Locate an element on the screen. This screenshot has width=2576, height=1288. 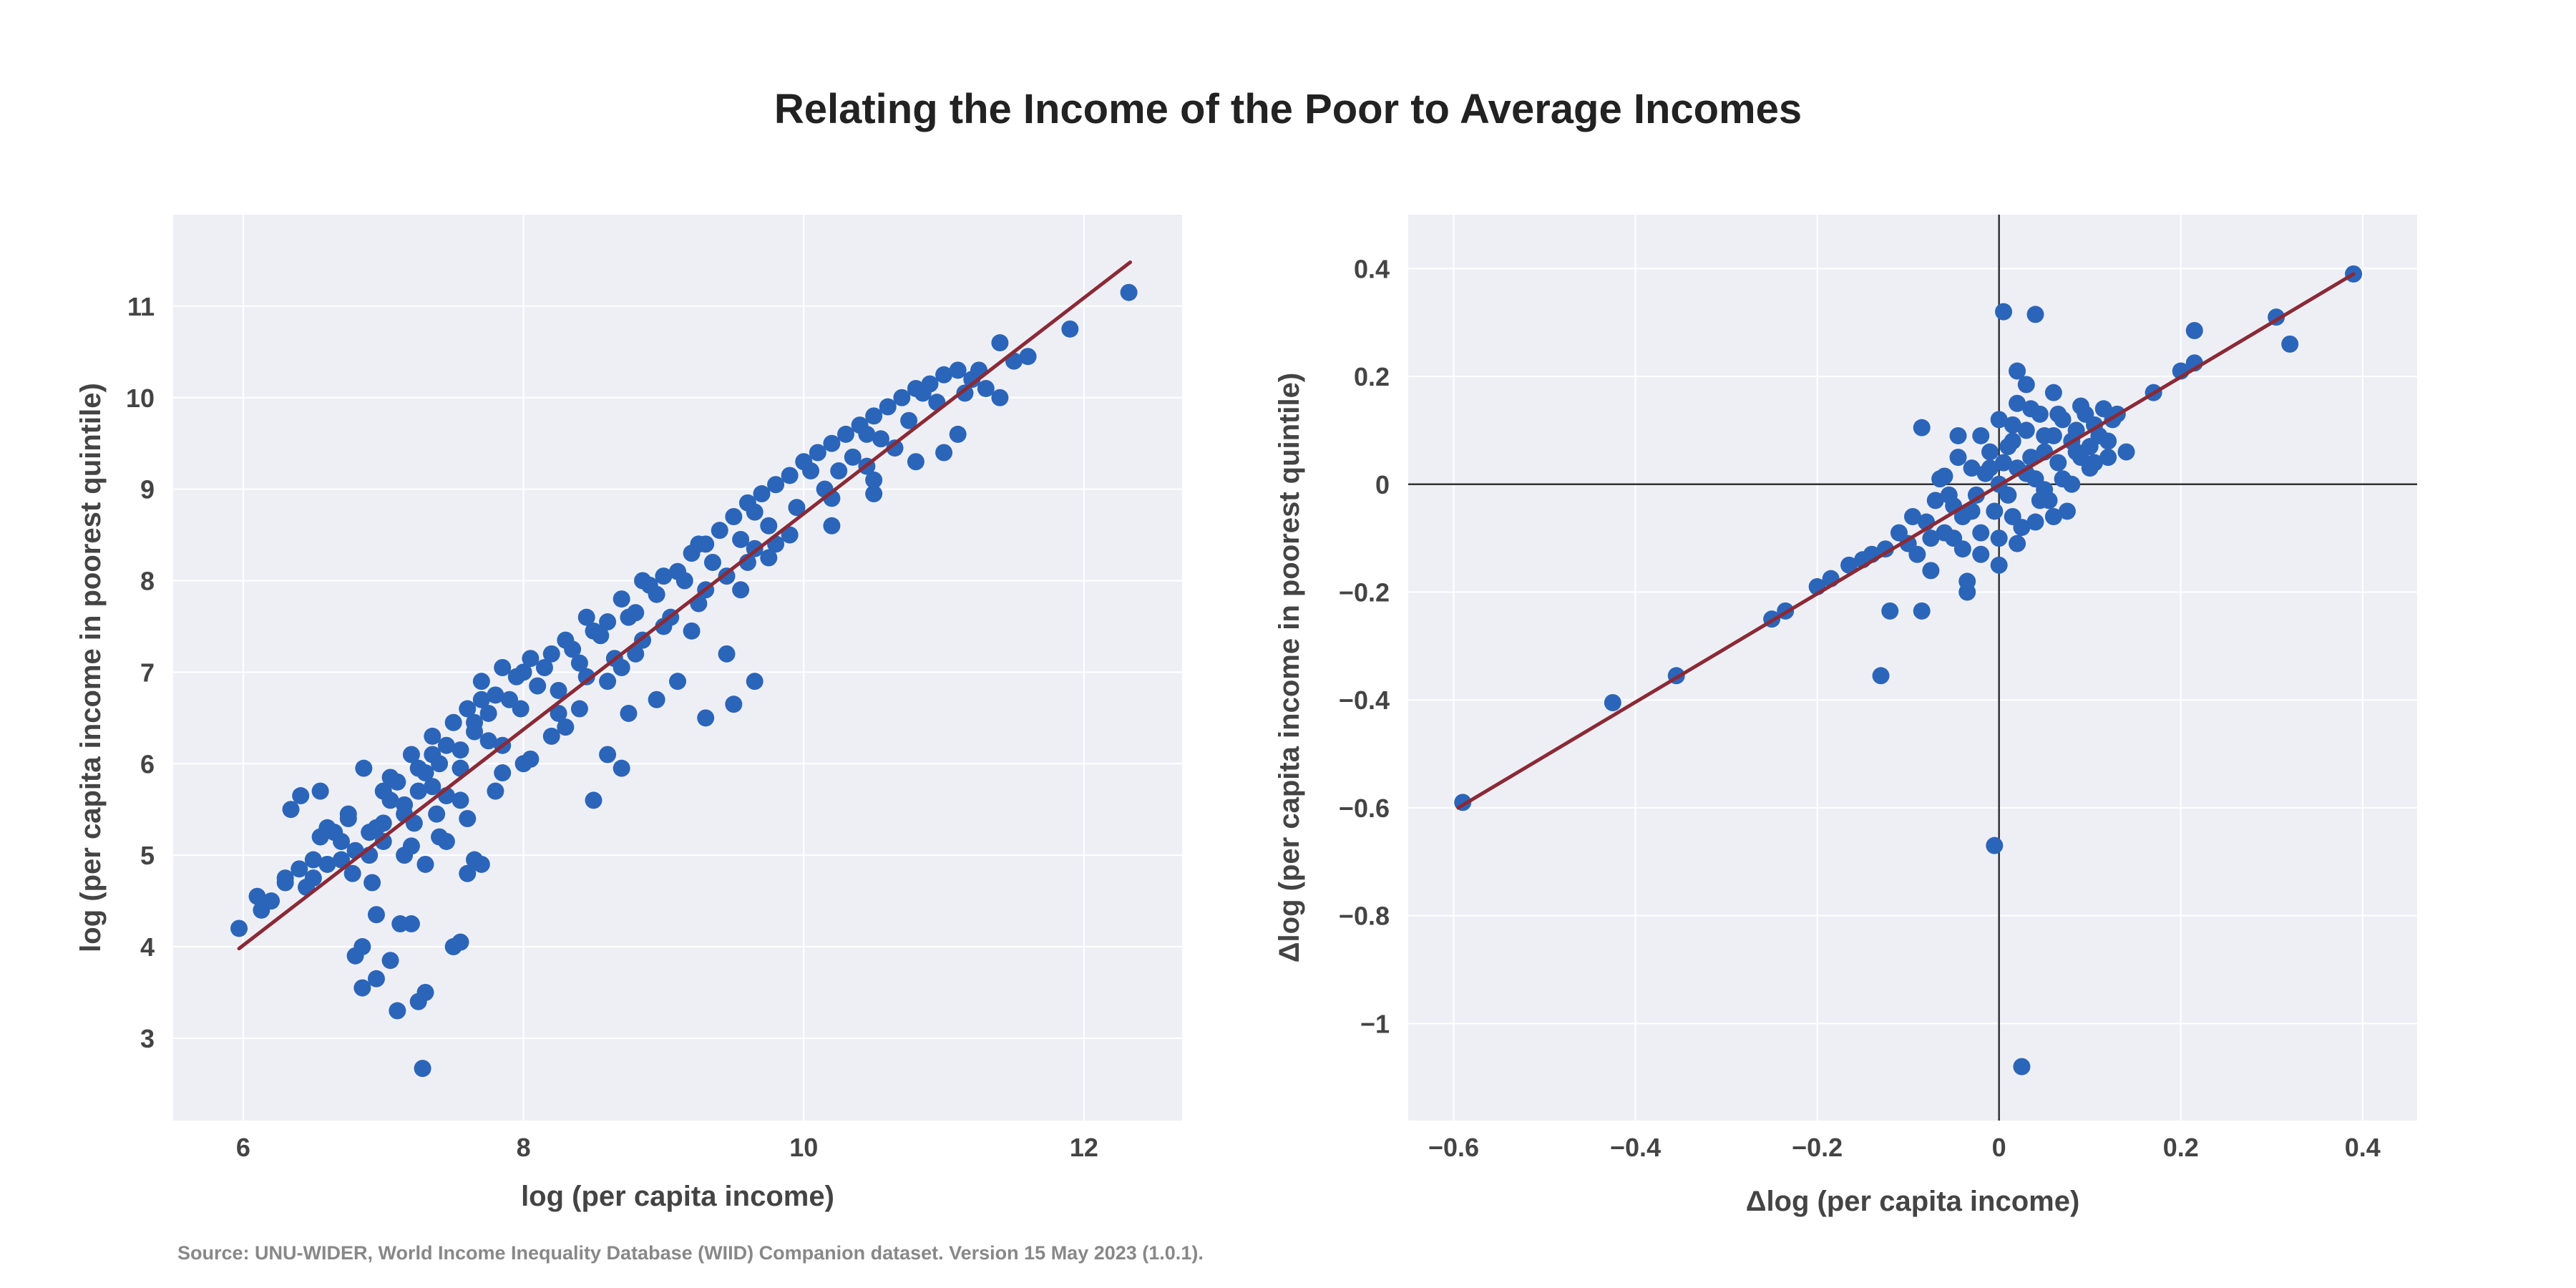
y-tick-label: −0.6 is located at coordinates (1364, 808).